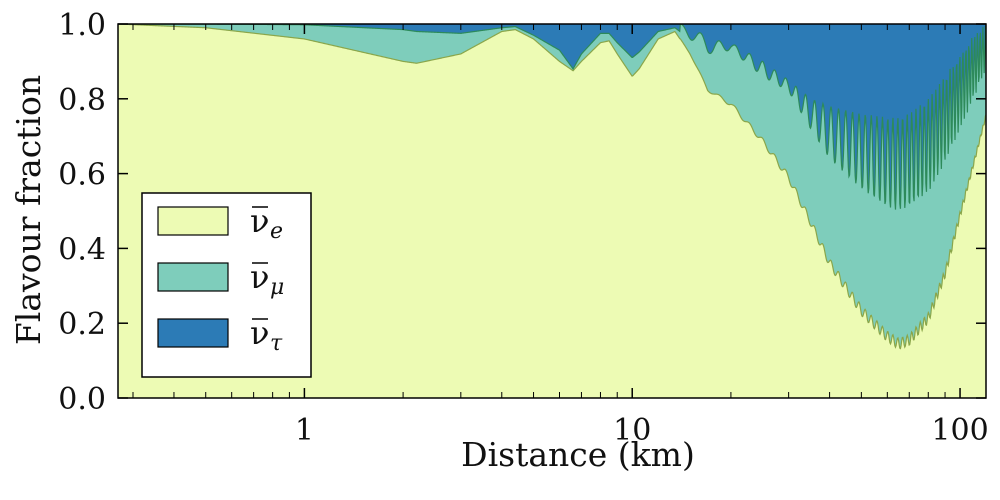 The width and height of the screenshot is (1000, 500). I want to click on y-tick-label: 1.0, so click(82, 25).